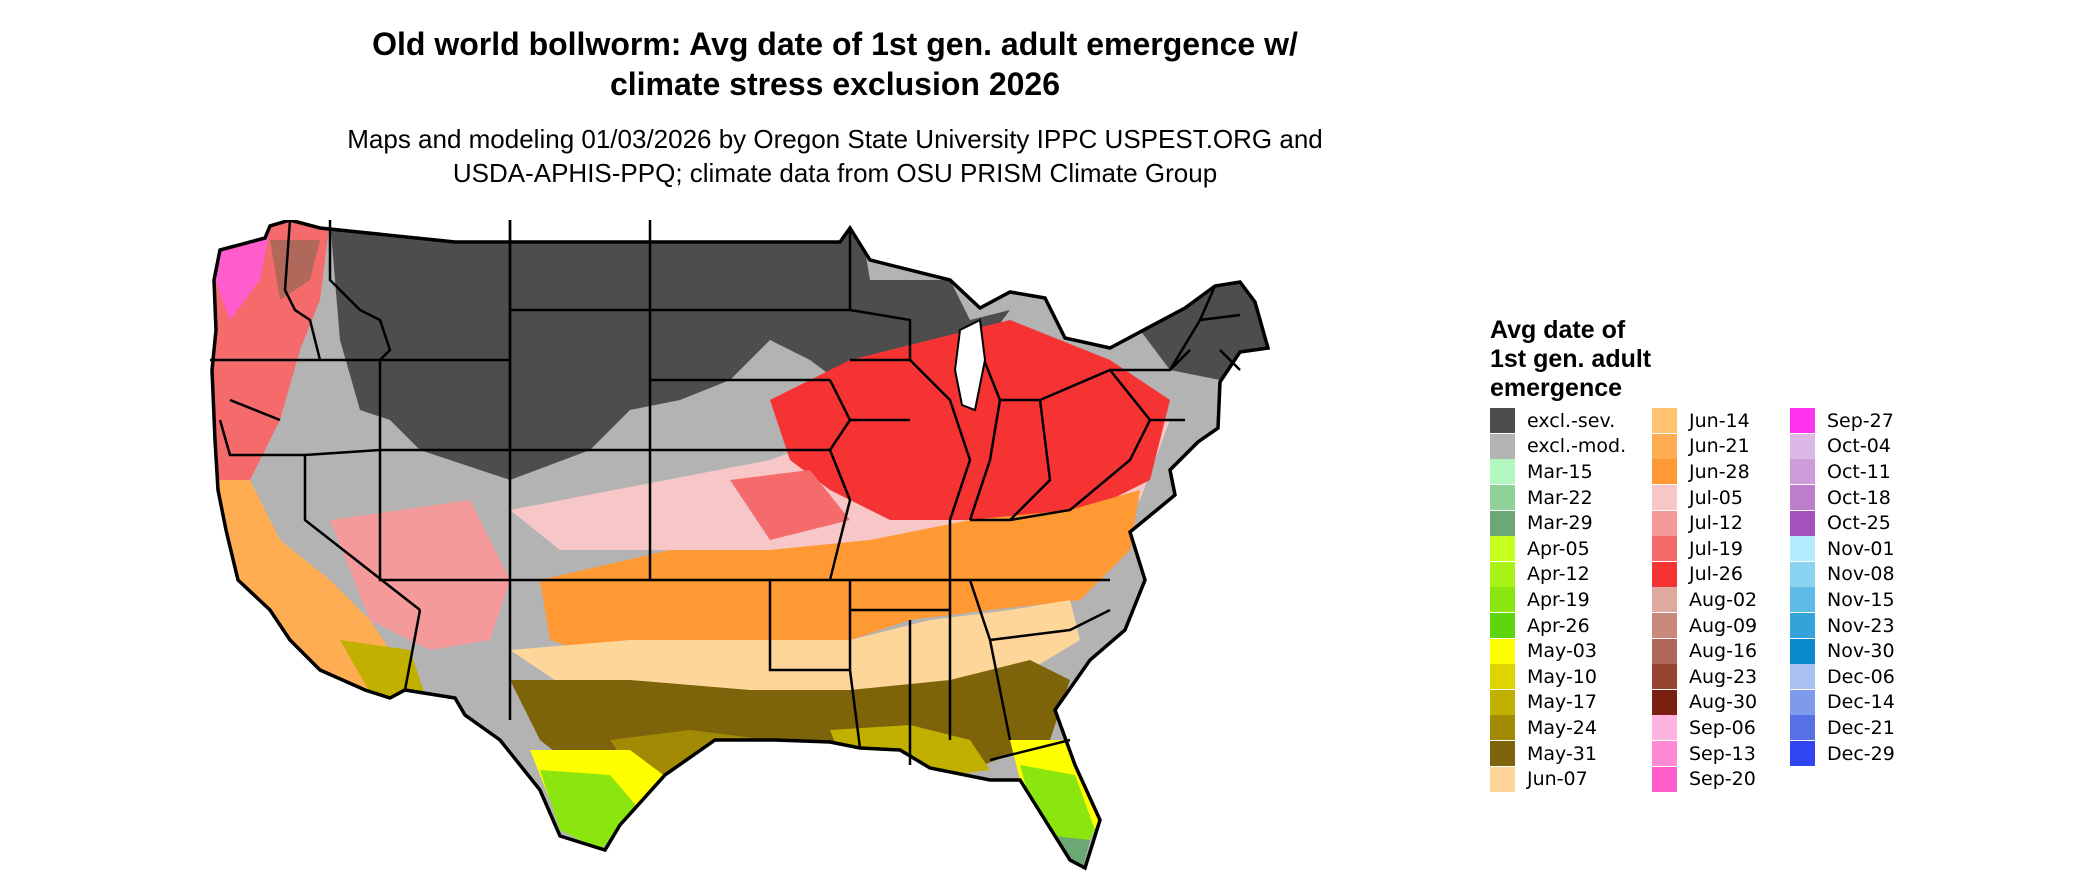  Describe the element at coordinates (1861, 548) in the screenshot. I see `legend-label: Nov-01` at that location.